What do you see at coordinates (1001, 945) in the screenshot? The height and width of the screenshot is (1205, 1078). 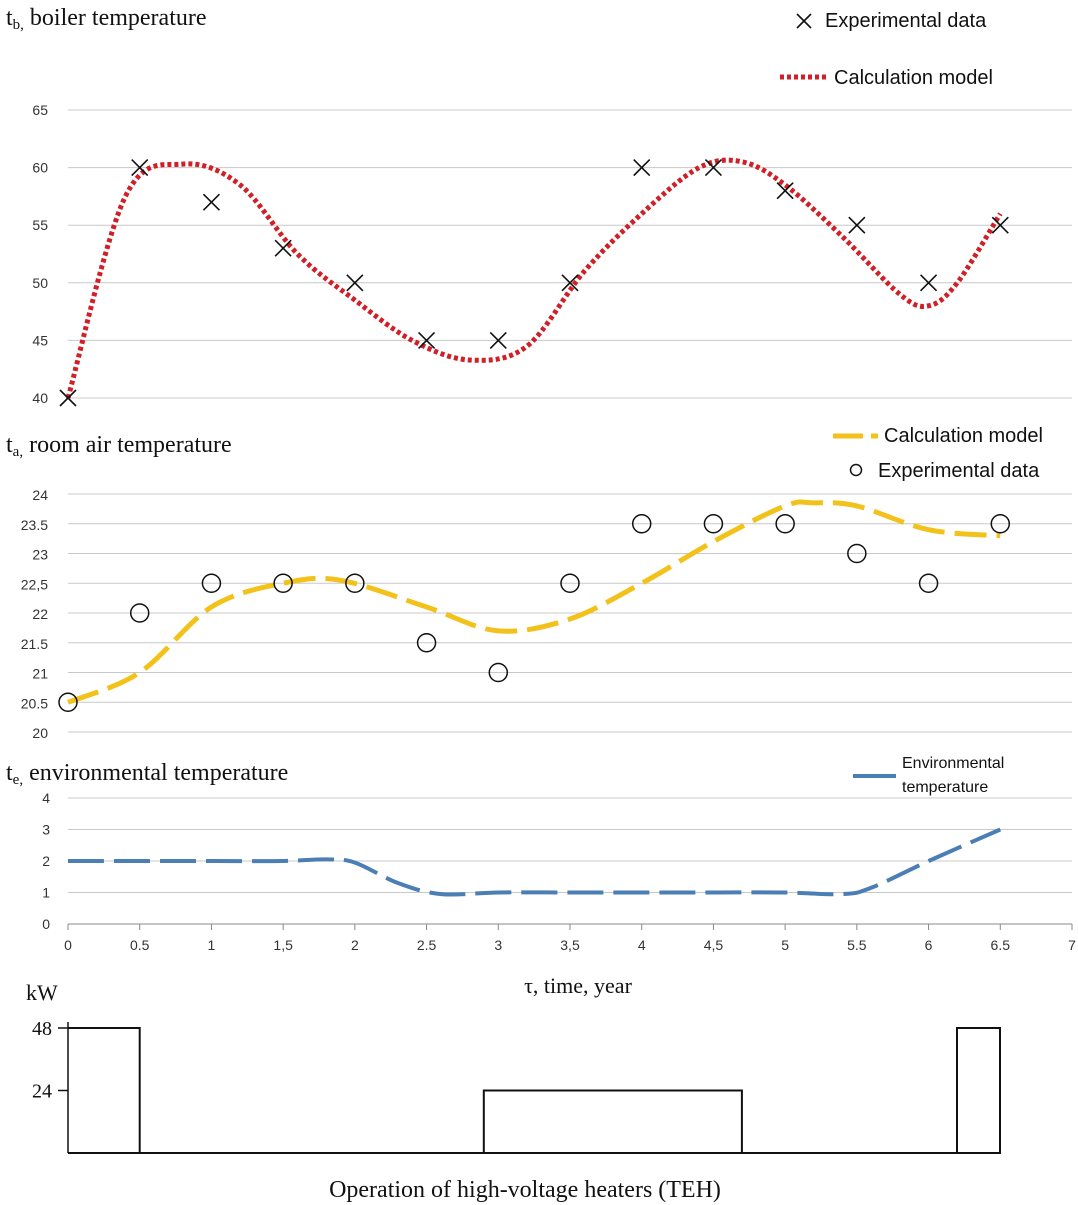 I see `time-axis-tick: 6.5` at bounding box center [1001, 945].